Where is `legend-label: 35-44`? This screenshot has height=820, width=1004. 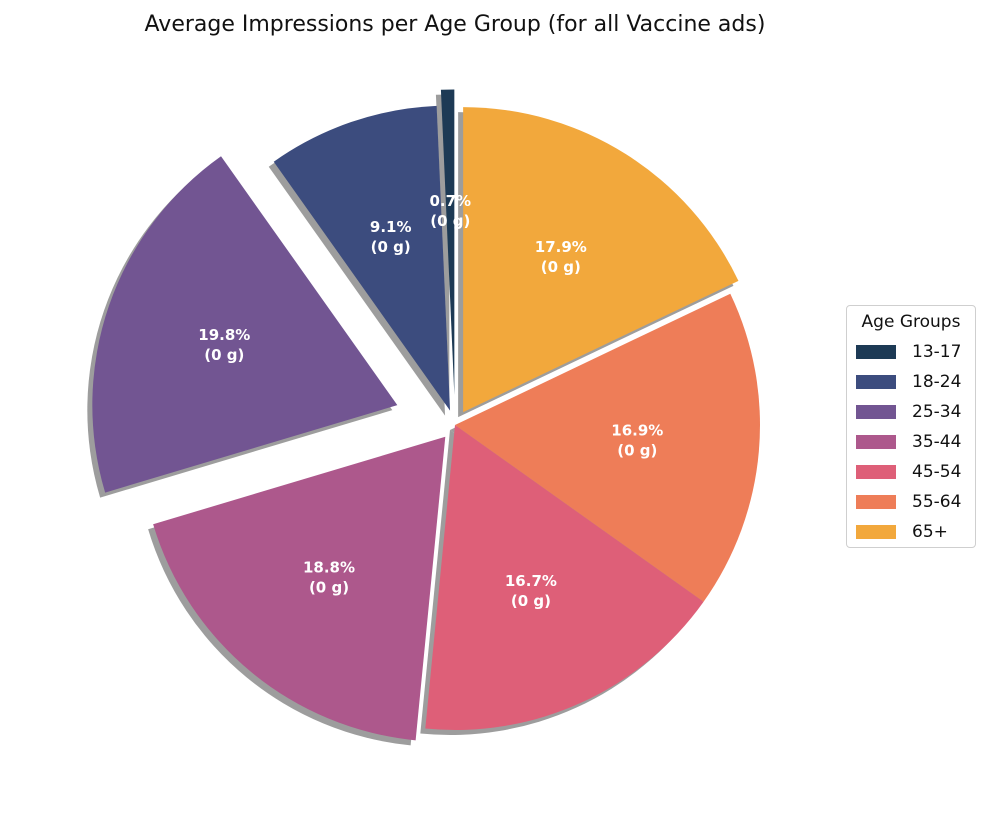 legend-label: 35-44 is located at coordinates (937, 442).